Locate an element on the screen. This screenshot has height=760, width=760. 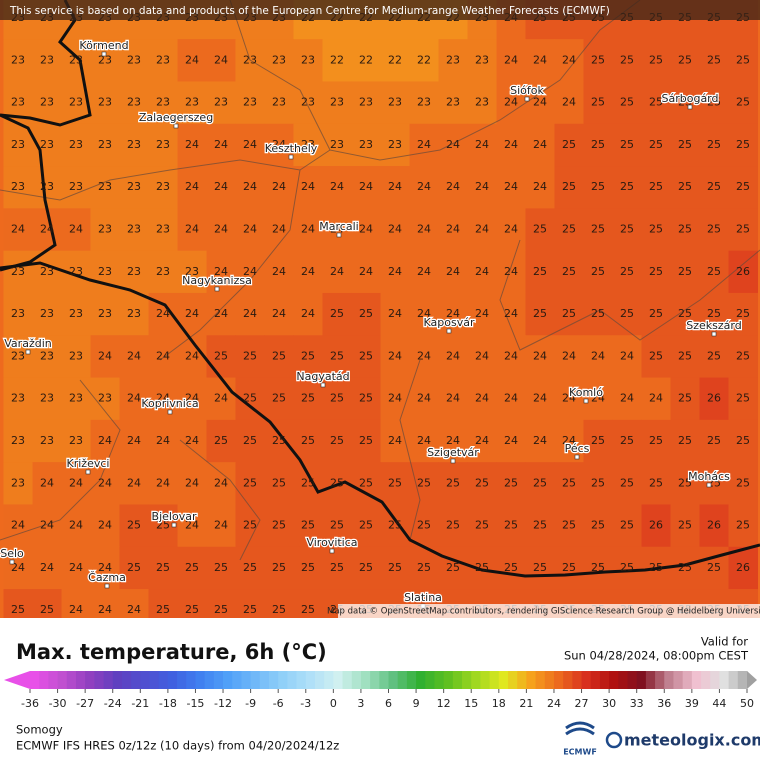
colorbar-tick-label: -18 is located at coordinates (168, 703).